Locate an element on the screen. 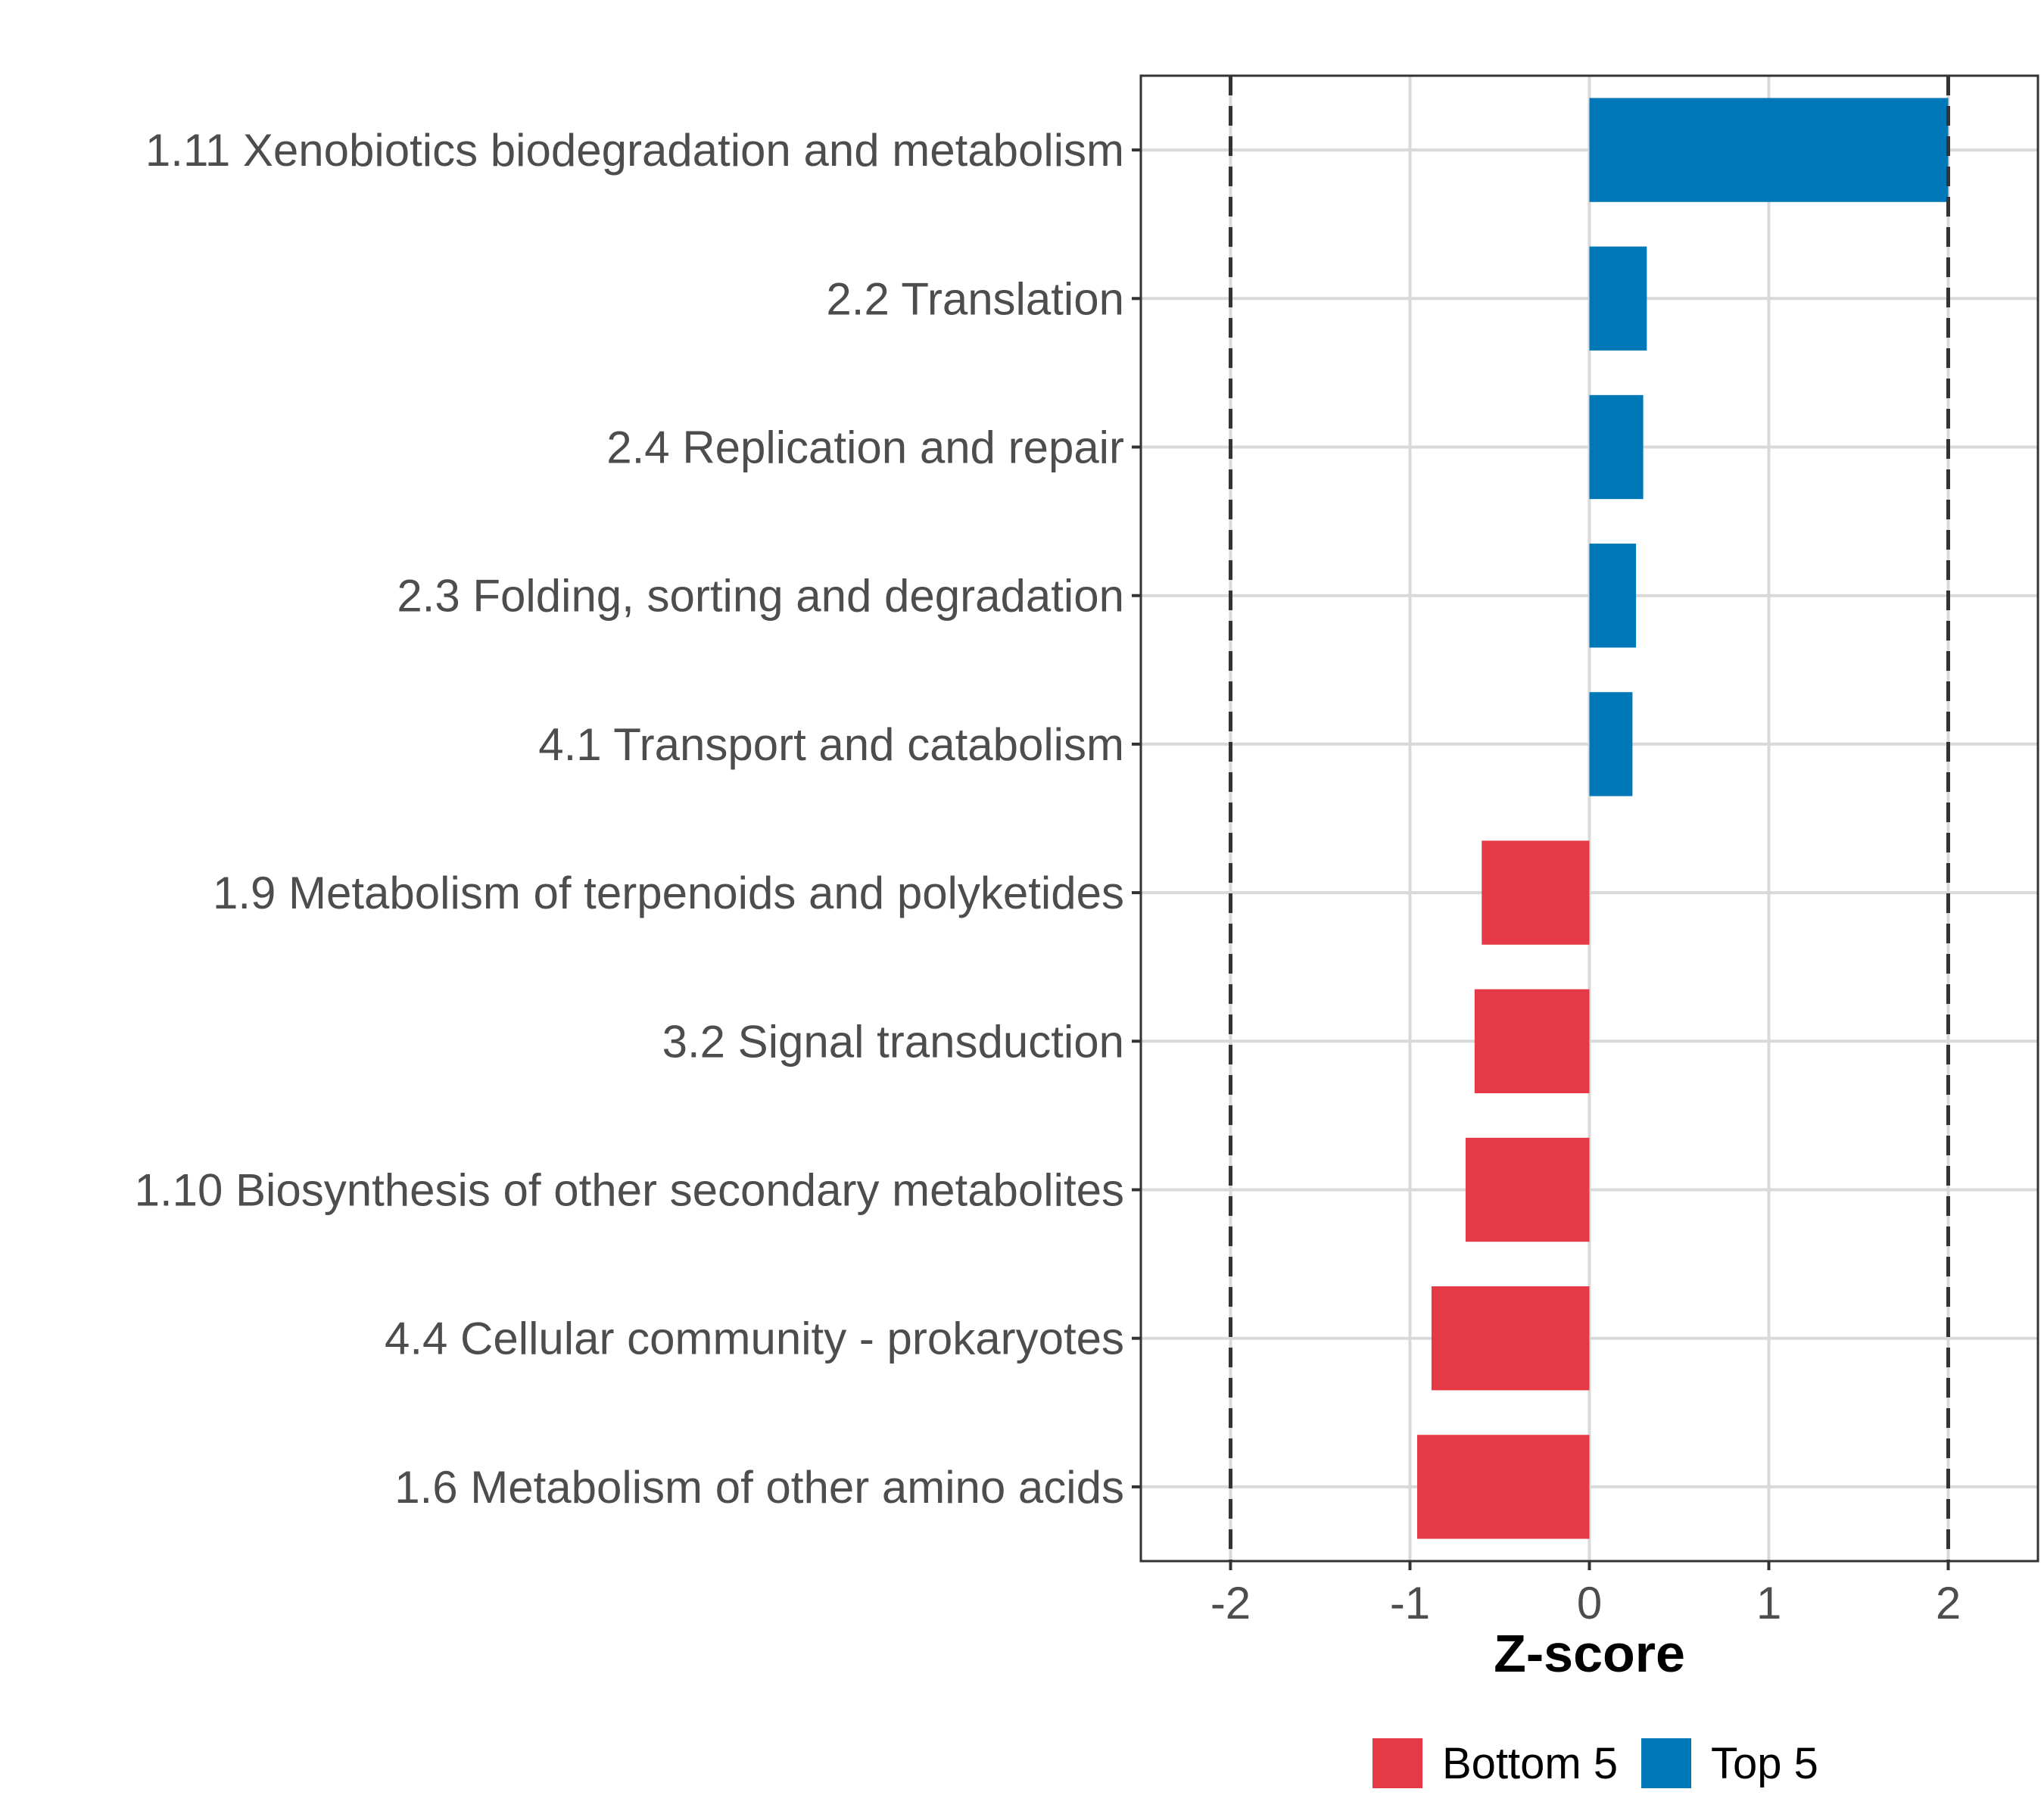 The height and width of the screenshot is (1817, 2044). x-axis: -2 -1 0 1 2 is located at coordinates (1586, 1594).